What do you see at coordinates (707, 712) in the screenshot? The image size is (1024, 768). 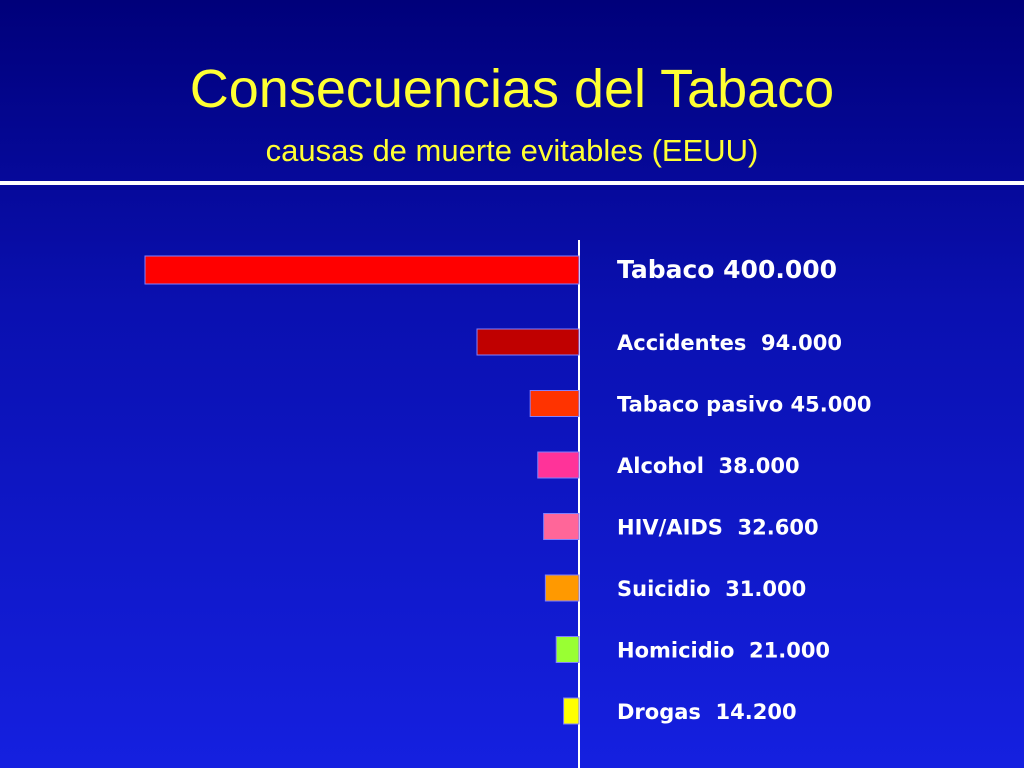 I see `bar-label-drogas: Drogas 14.200` at bounding box center [707, 712].